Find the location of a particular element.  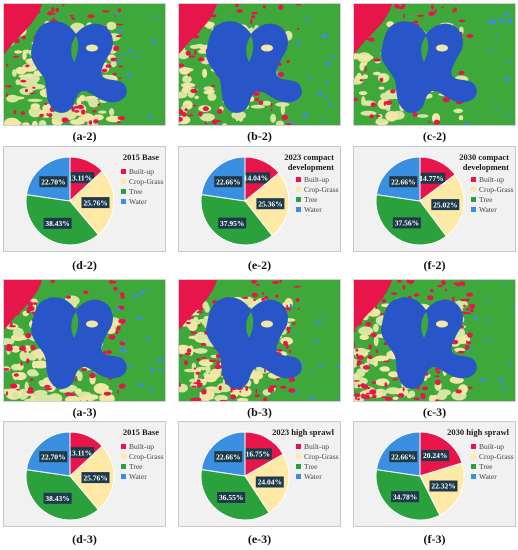

svg-text: 16.75% is located at coordinates (258, 454).